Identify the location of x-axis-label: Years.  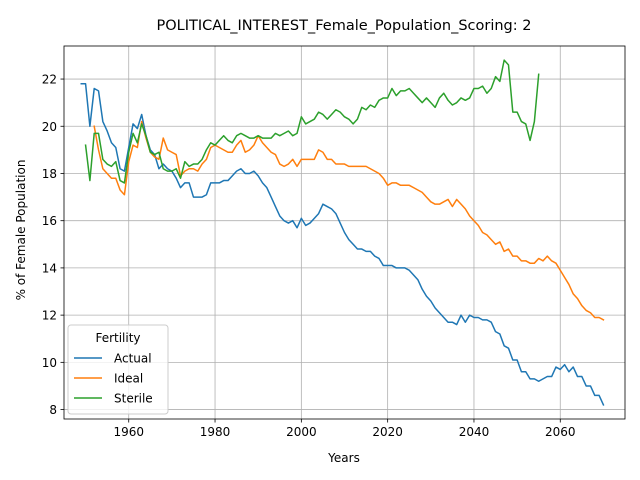
(343, 458).